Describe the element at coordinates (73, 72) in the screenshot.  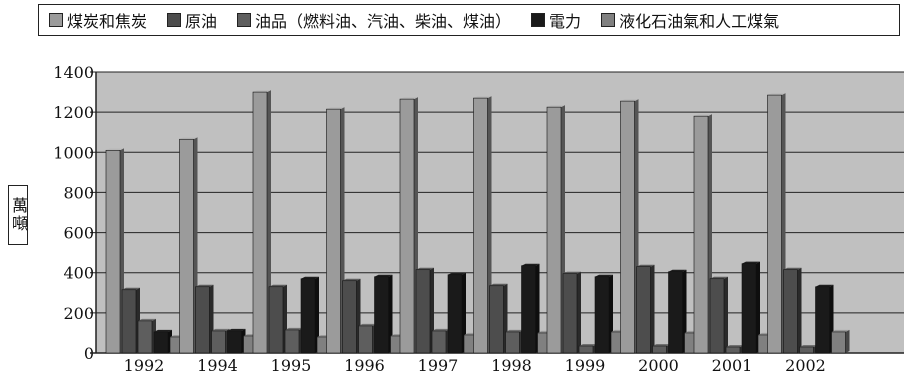
I see `y-tick-label-7: 1400` at that location.